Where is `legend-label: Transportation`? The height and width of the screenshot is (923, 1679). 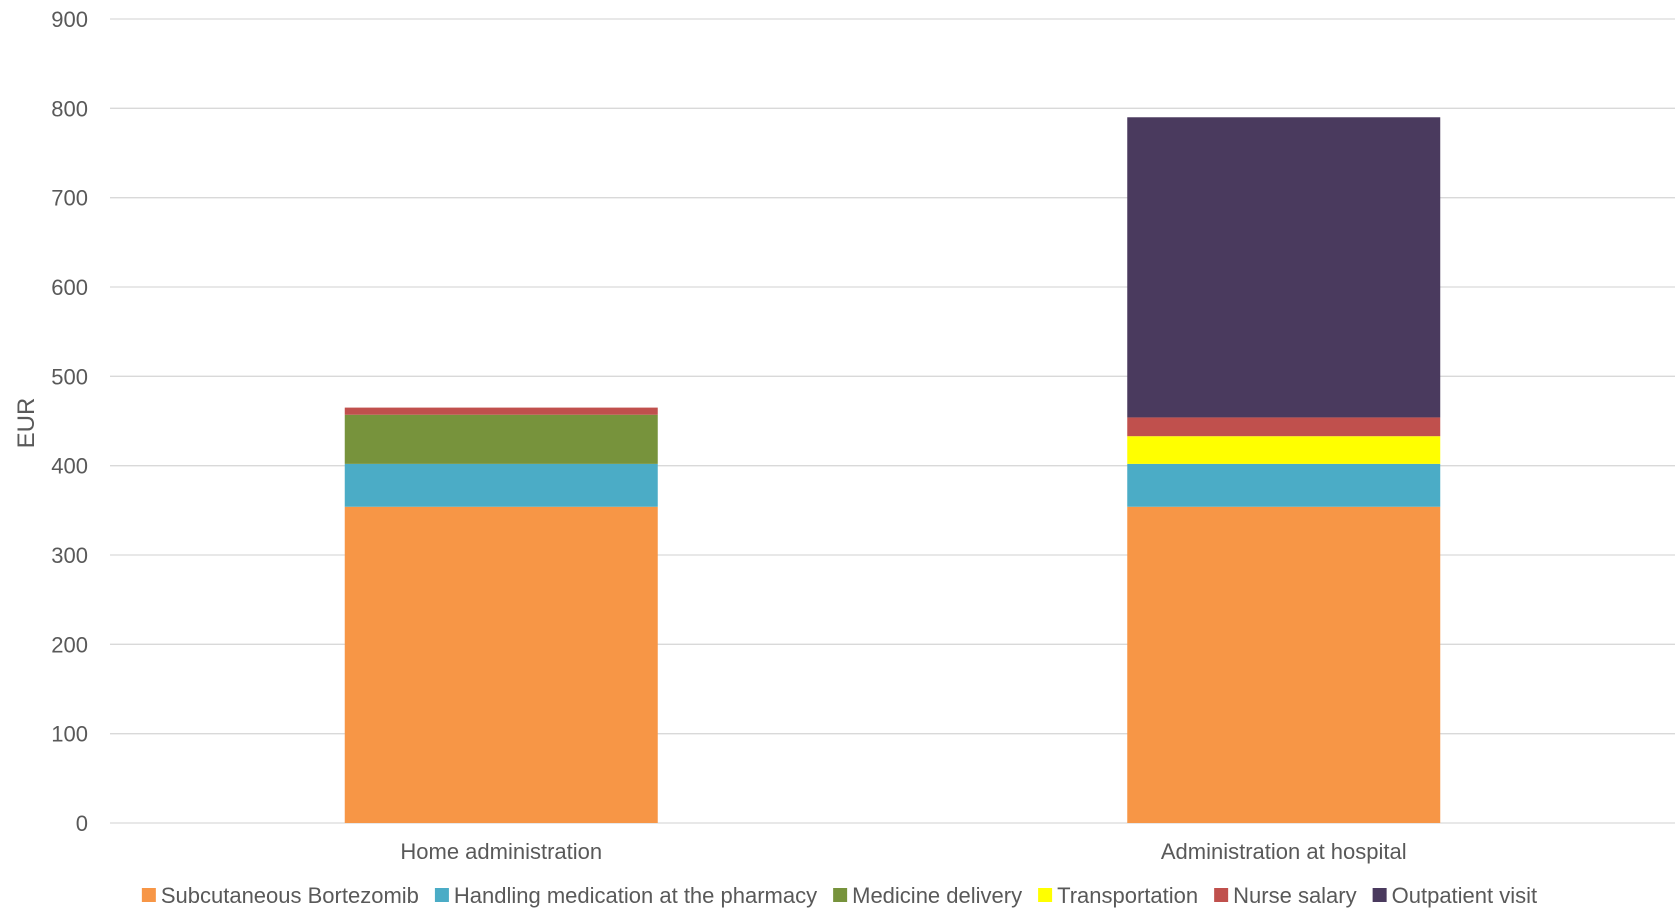 legend-label: Transportation is located at coordinates (1127, 895).